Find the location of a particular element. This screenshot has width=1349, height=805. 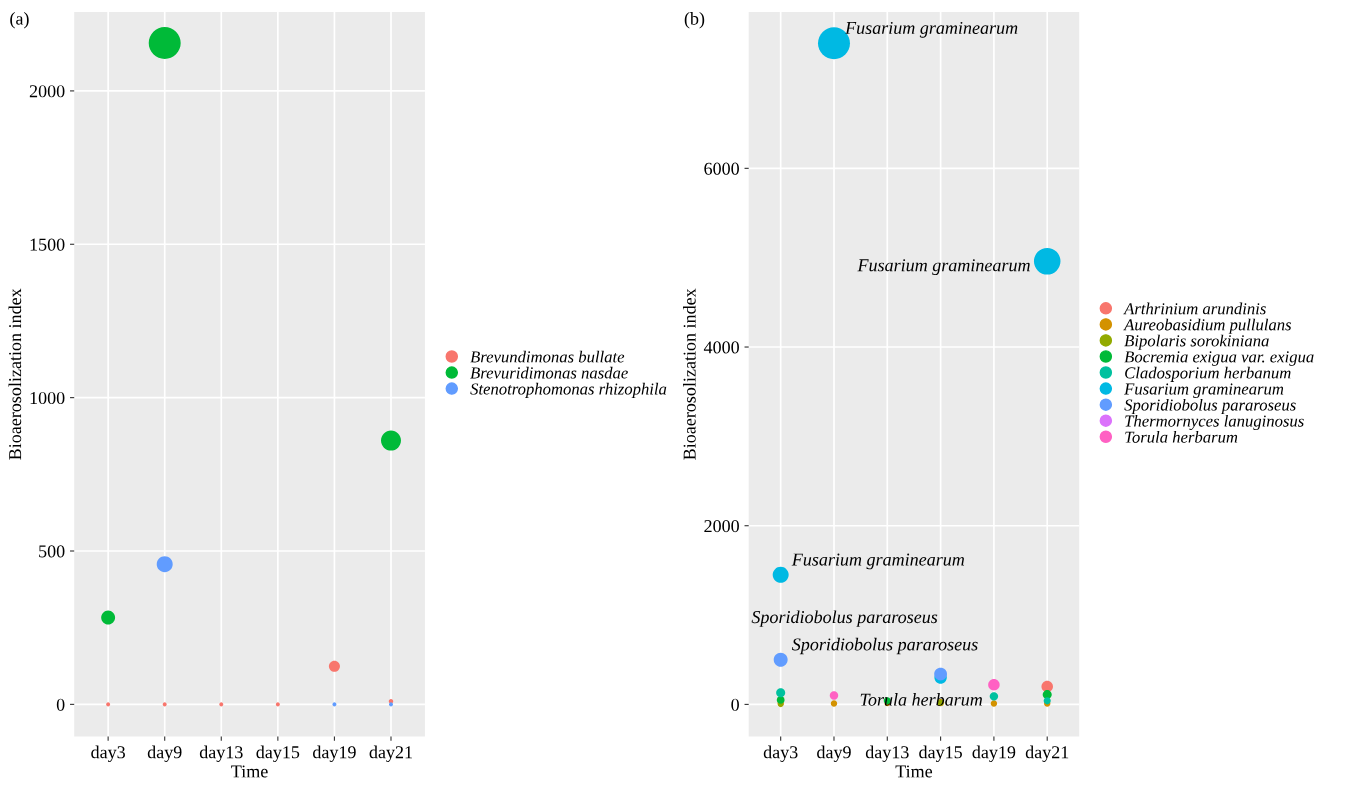

legend-label: Aureobasidium pullulans is located at coordinates (1207, 326).